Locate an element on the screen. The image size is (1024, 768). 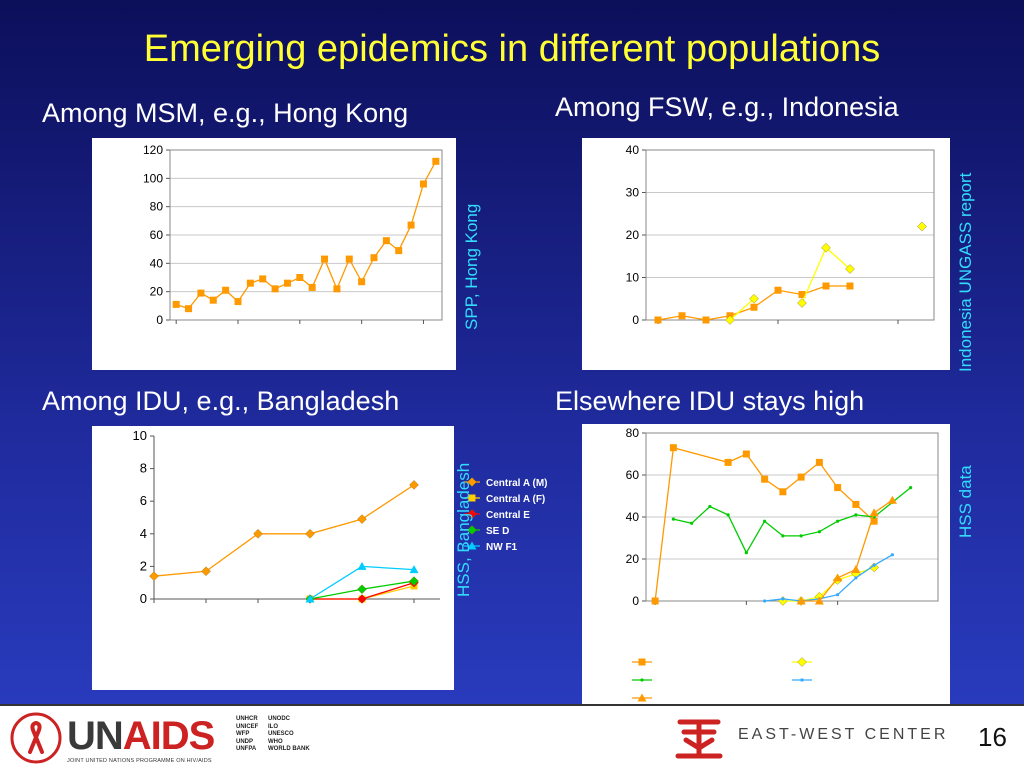
y-tick-label: 30 is located at coordinates (633, 193).